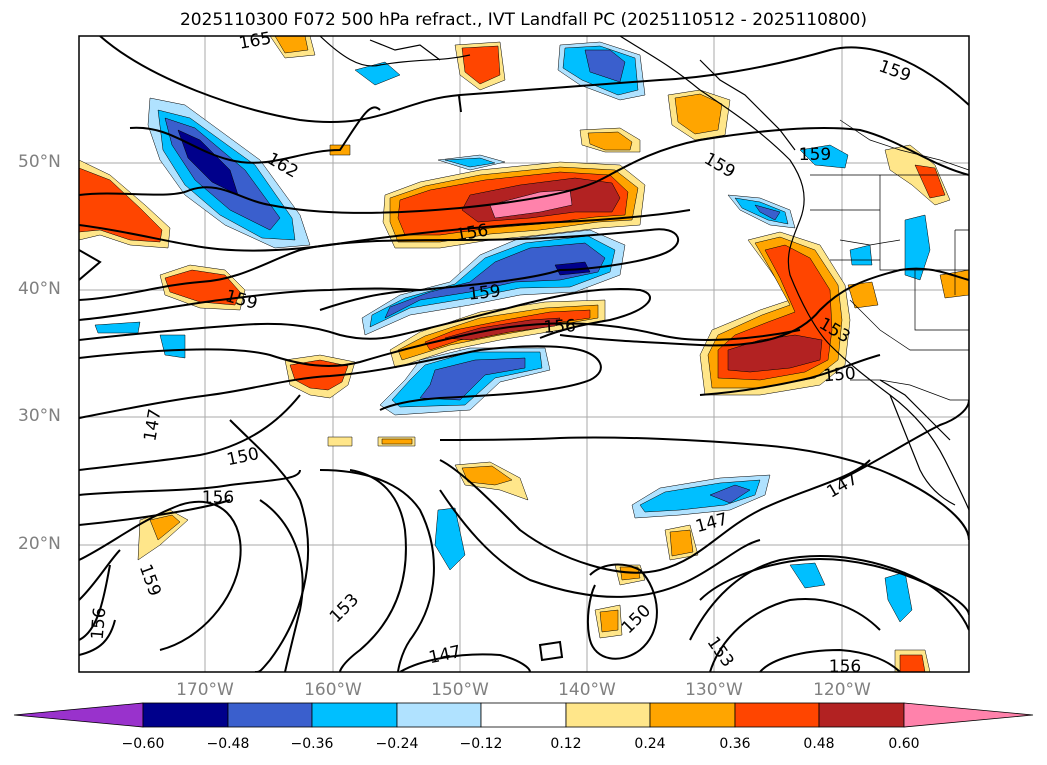 This screenshot has height=765, width=1047. What do you see at coordinates (735, 744) in the screenshot?
I see `colorbar-tick-label: 0.36` at bounding box center [735, 744].